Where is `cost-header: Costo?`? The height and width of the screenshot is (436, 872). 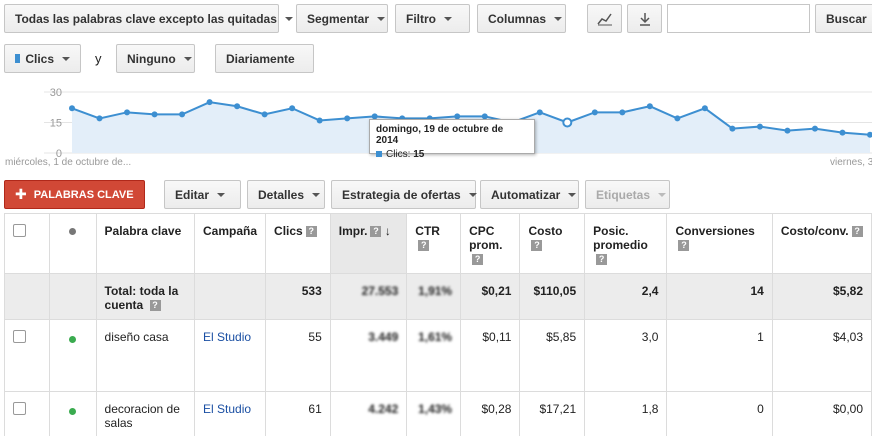 cost-header: Costo? is located at coordinates (552, 243).